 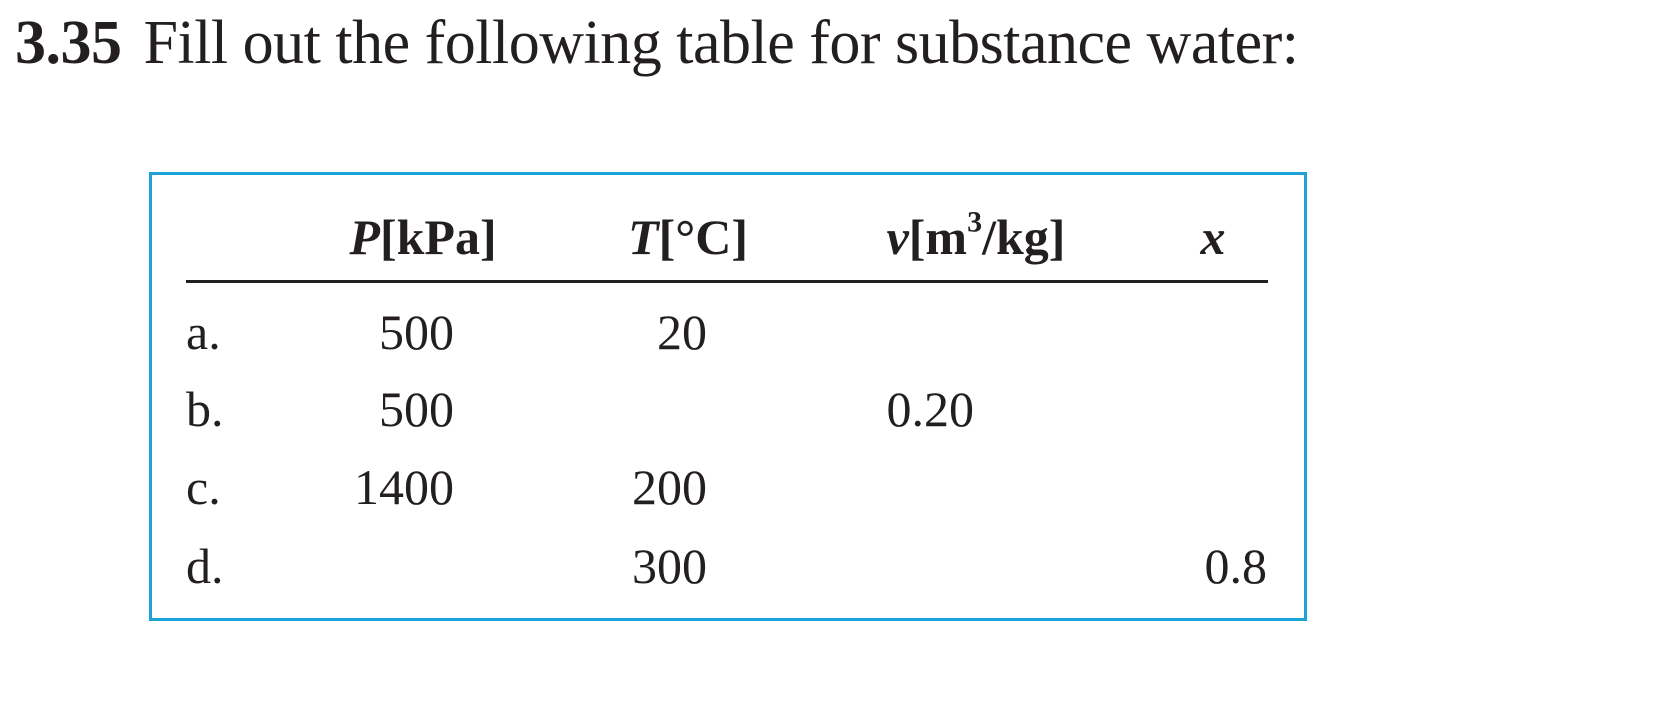 What do you see at coordinates (682, 332) in the screenshot?
I see `cell-temperature: 20` at bounding box center [682, 332].